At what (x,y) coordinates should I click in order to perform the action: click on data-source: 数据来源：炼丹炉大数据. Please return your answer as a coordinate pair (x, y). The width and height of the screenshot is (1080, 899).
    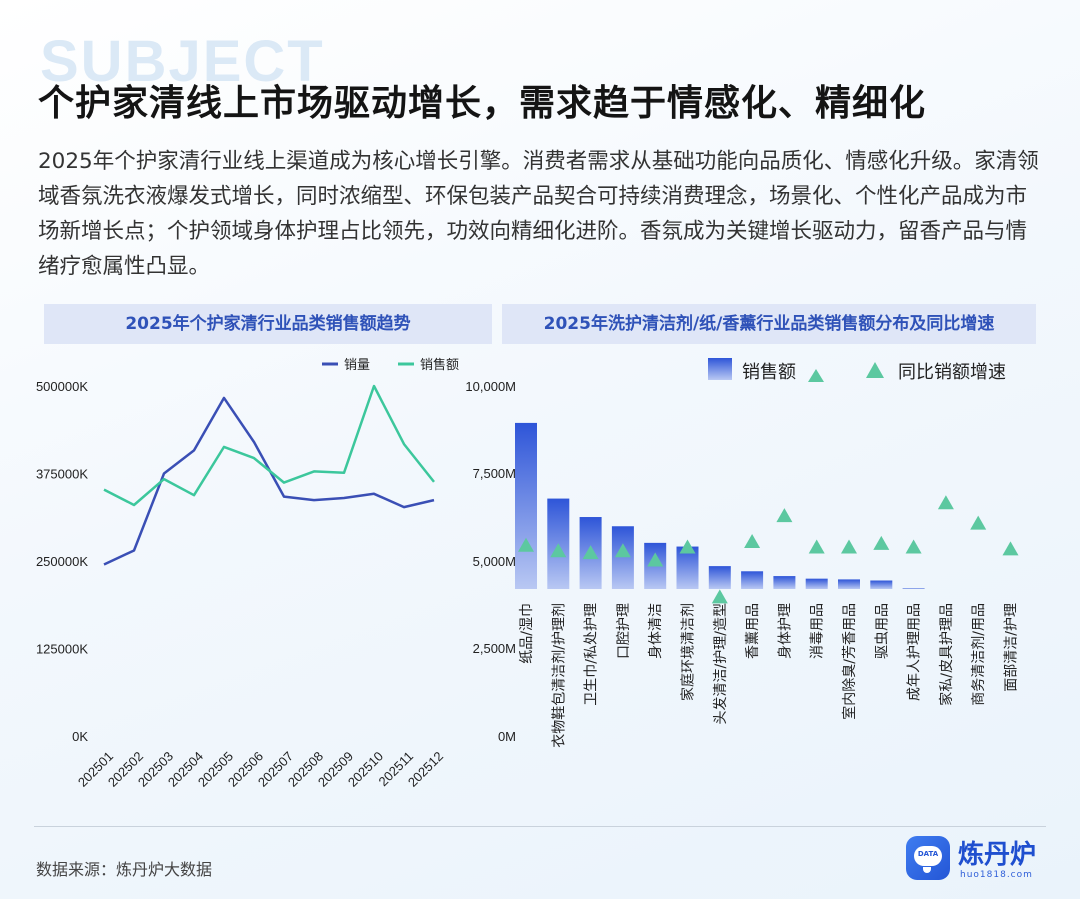
    Looking at the image, I should click on (124, 869).